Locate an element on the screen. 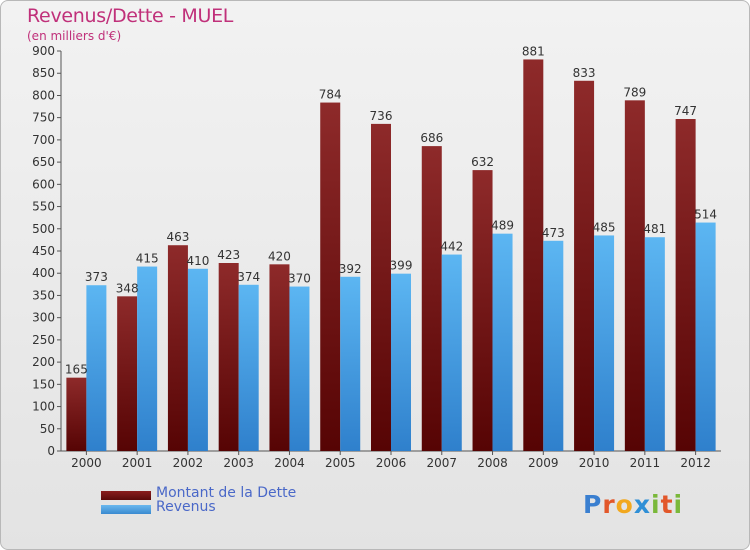 The height and width of the screenshot is (550, 750). x-tick-label: 2008 is located at coordinates (492, 463).